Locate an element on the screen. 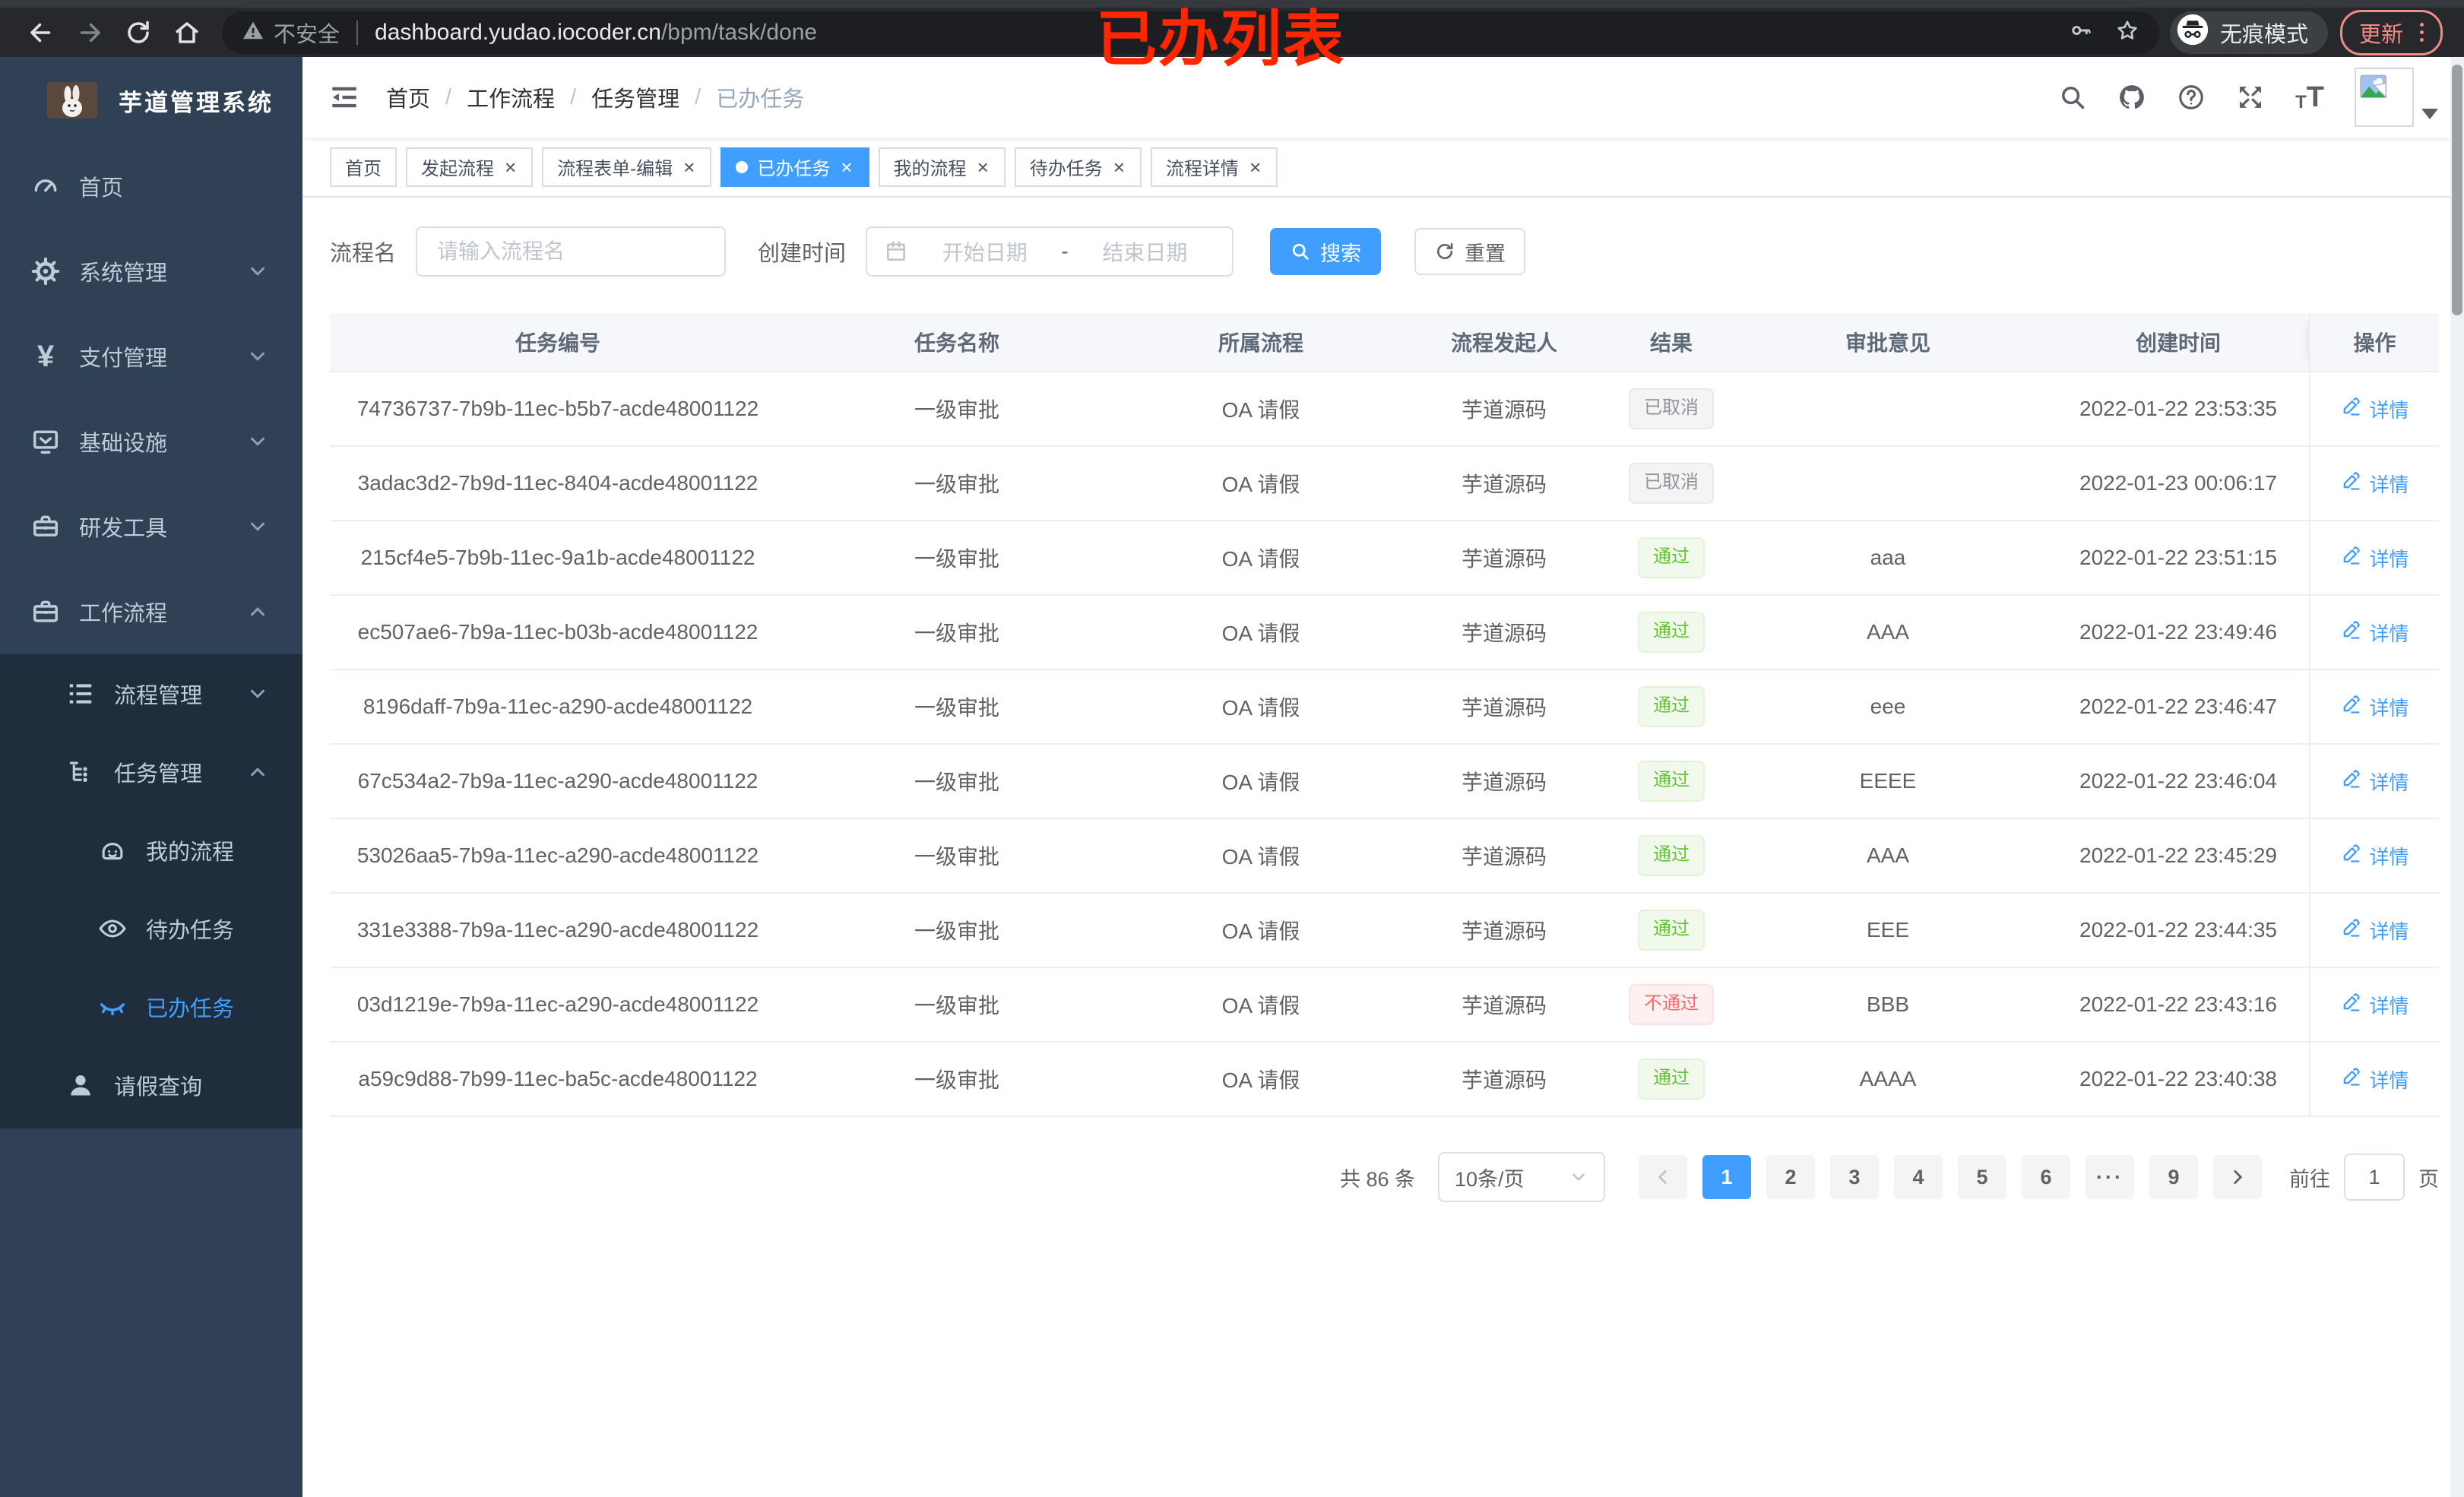  reset-button: 重置 is located at coordinates (1470, 251).